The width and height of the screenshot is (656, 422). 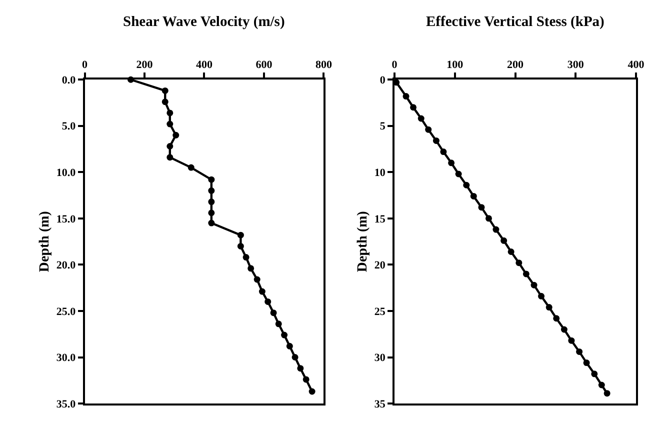 What do you see at coordinates (383, 126) in the screenshot?
I see `y-tick-label: 5` at bounding box center [383, 126].